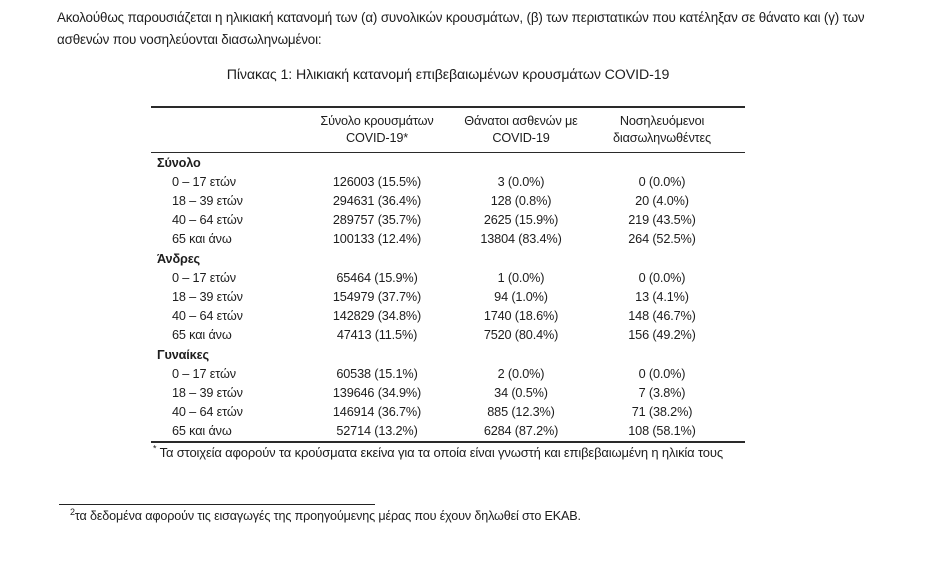 The width and height of the screenshot is (950, 563). Describe the element at coordinates (521, 412) in the screenshot. I see `deaths-value: 885 (12.3%)` at that location.